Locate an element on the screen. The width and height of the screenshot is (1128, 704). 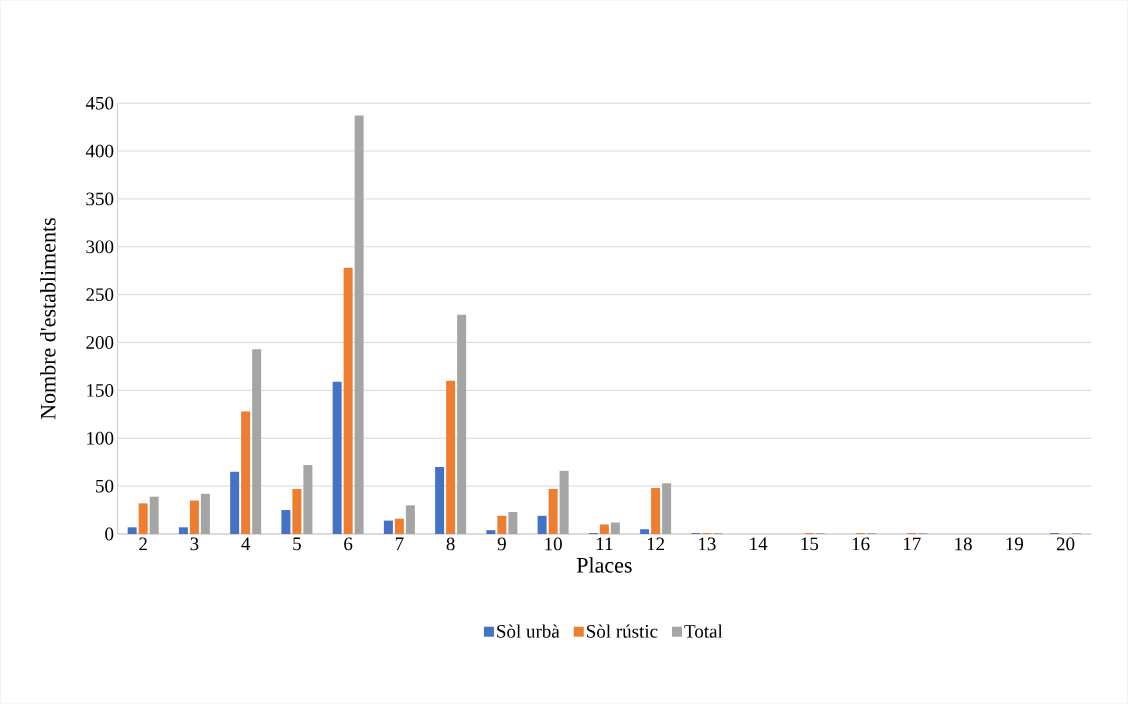
x-tick-label: 3 is located at coordinates (194, 544).